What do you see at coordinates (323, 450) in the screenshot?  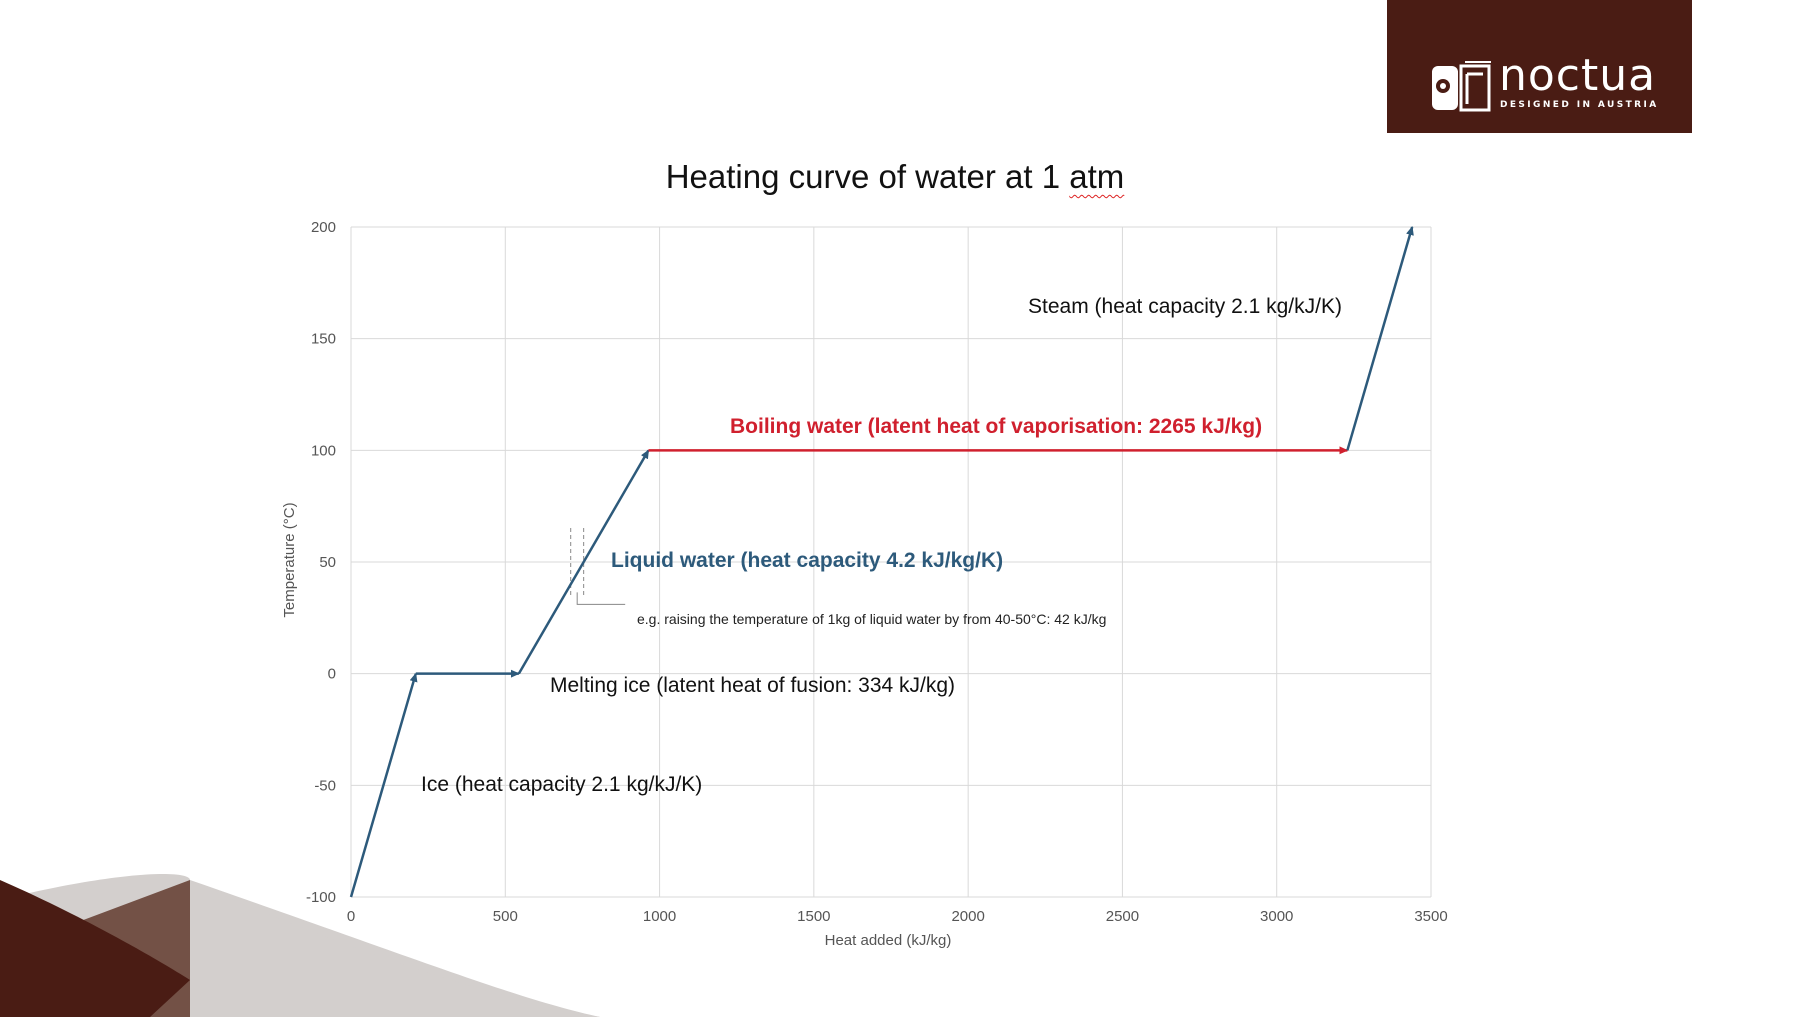 I see `y-tick-label: 100` at bounding box center [323, 450].